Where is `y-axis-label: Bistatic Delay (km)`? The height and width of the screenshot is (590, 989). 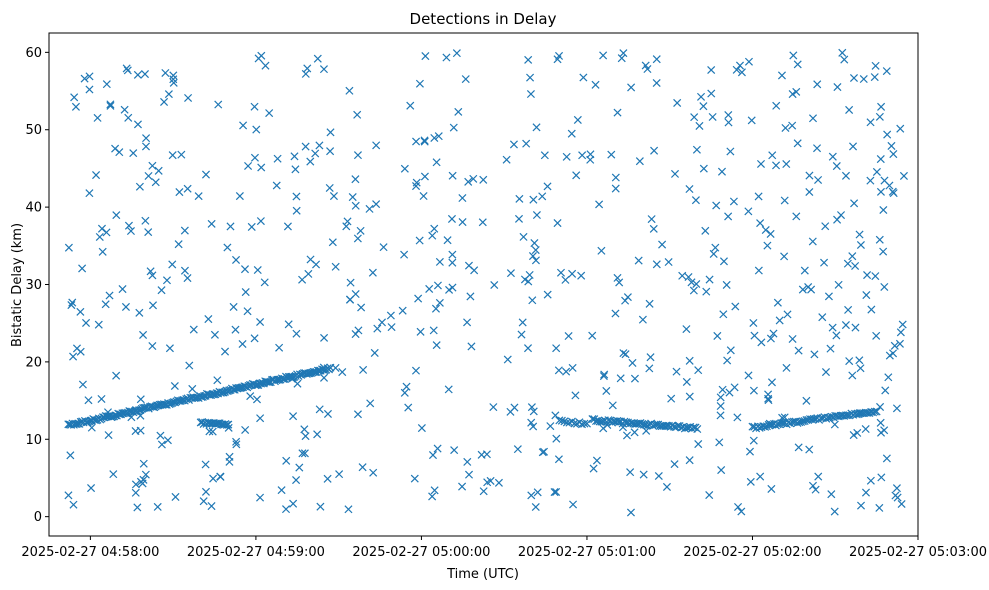 y-axis-label: Bistatic Delay (km) is located at coordinates (17, 285).